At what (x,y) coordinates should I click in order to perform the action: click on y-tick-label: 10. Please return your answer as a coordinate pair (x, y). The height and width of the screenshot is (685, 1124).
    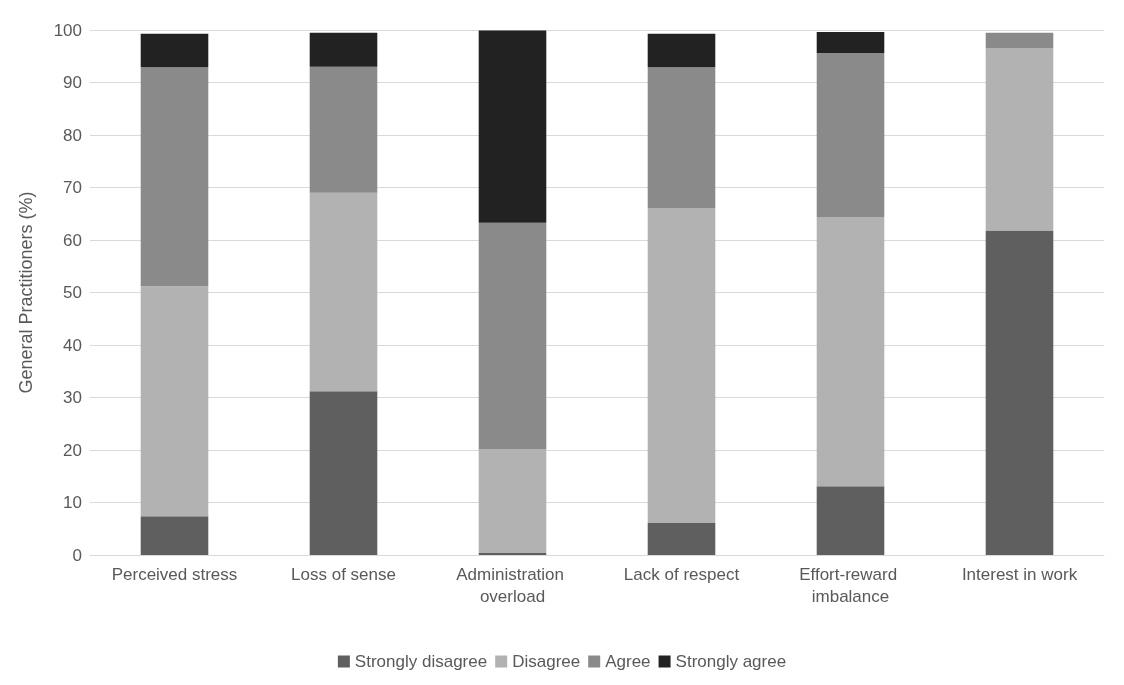
    Looking at the image, I should click on (72, 502).